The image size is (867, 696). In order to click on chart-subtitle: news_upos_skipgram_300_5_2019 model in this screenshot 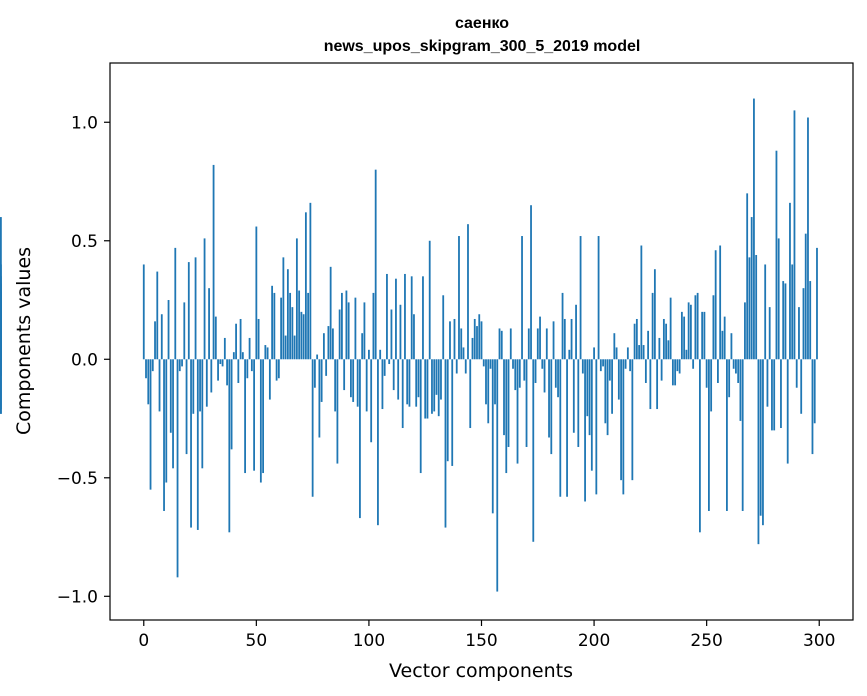, I will do `click(482, 46)`.